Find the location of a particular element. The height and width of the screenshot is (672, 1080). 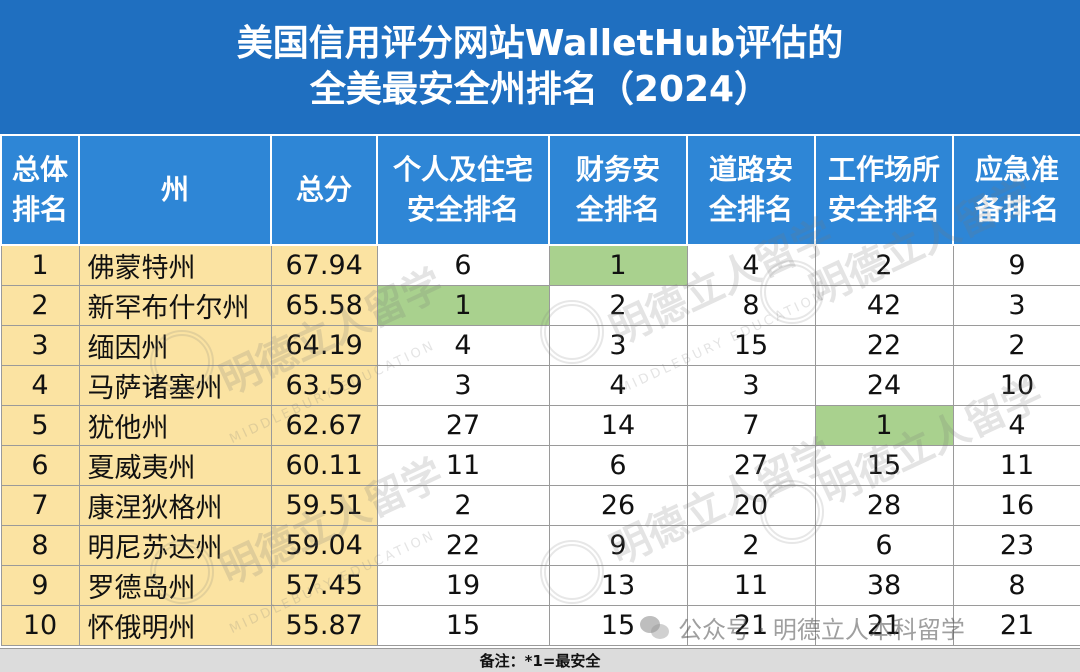

cell-state: 马萨诸塞州 is located at coordinates (175, 385).